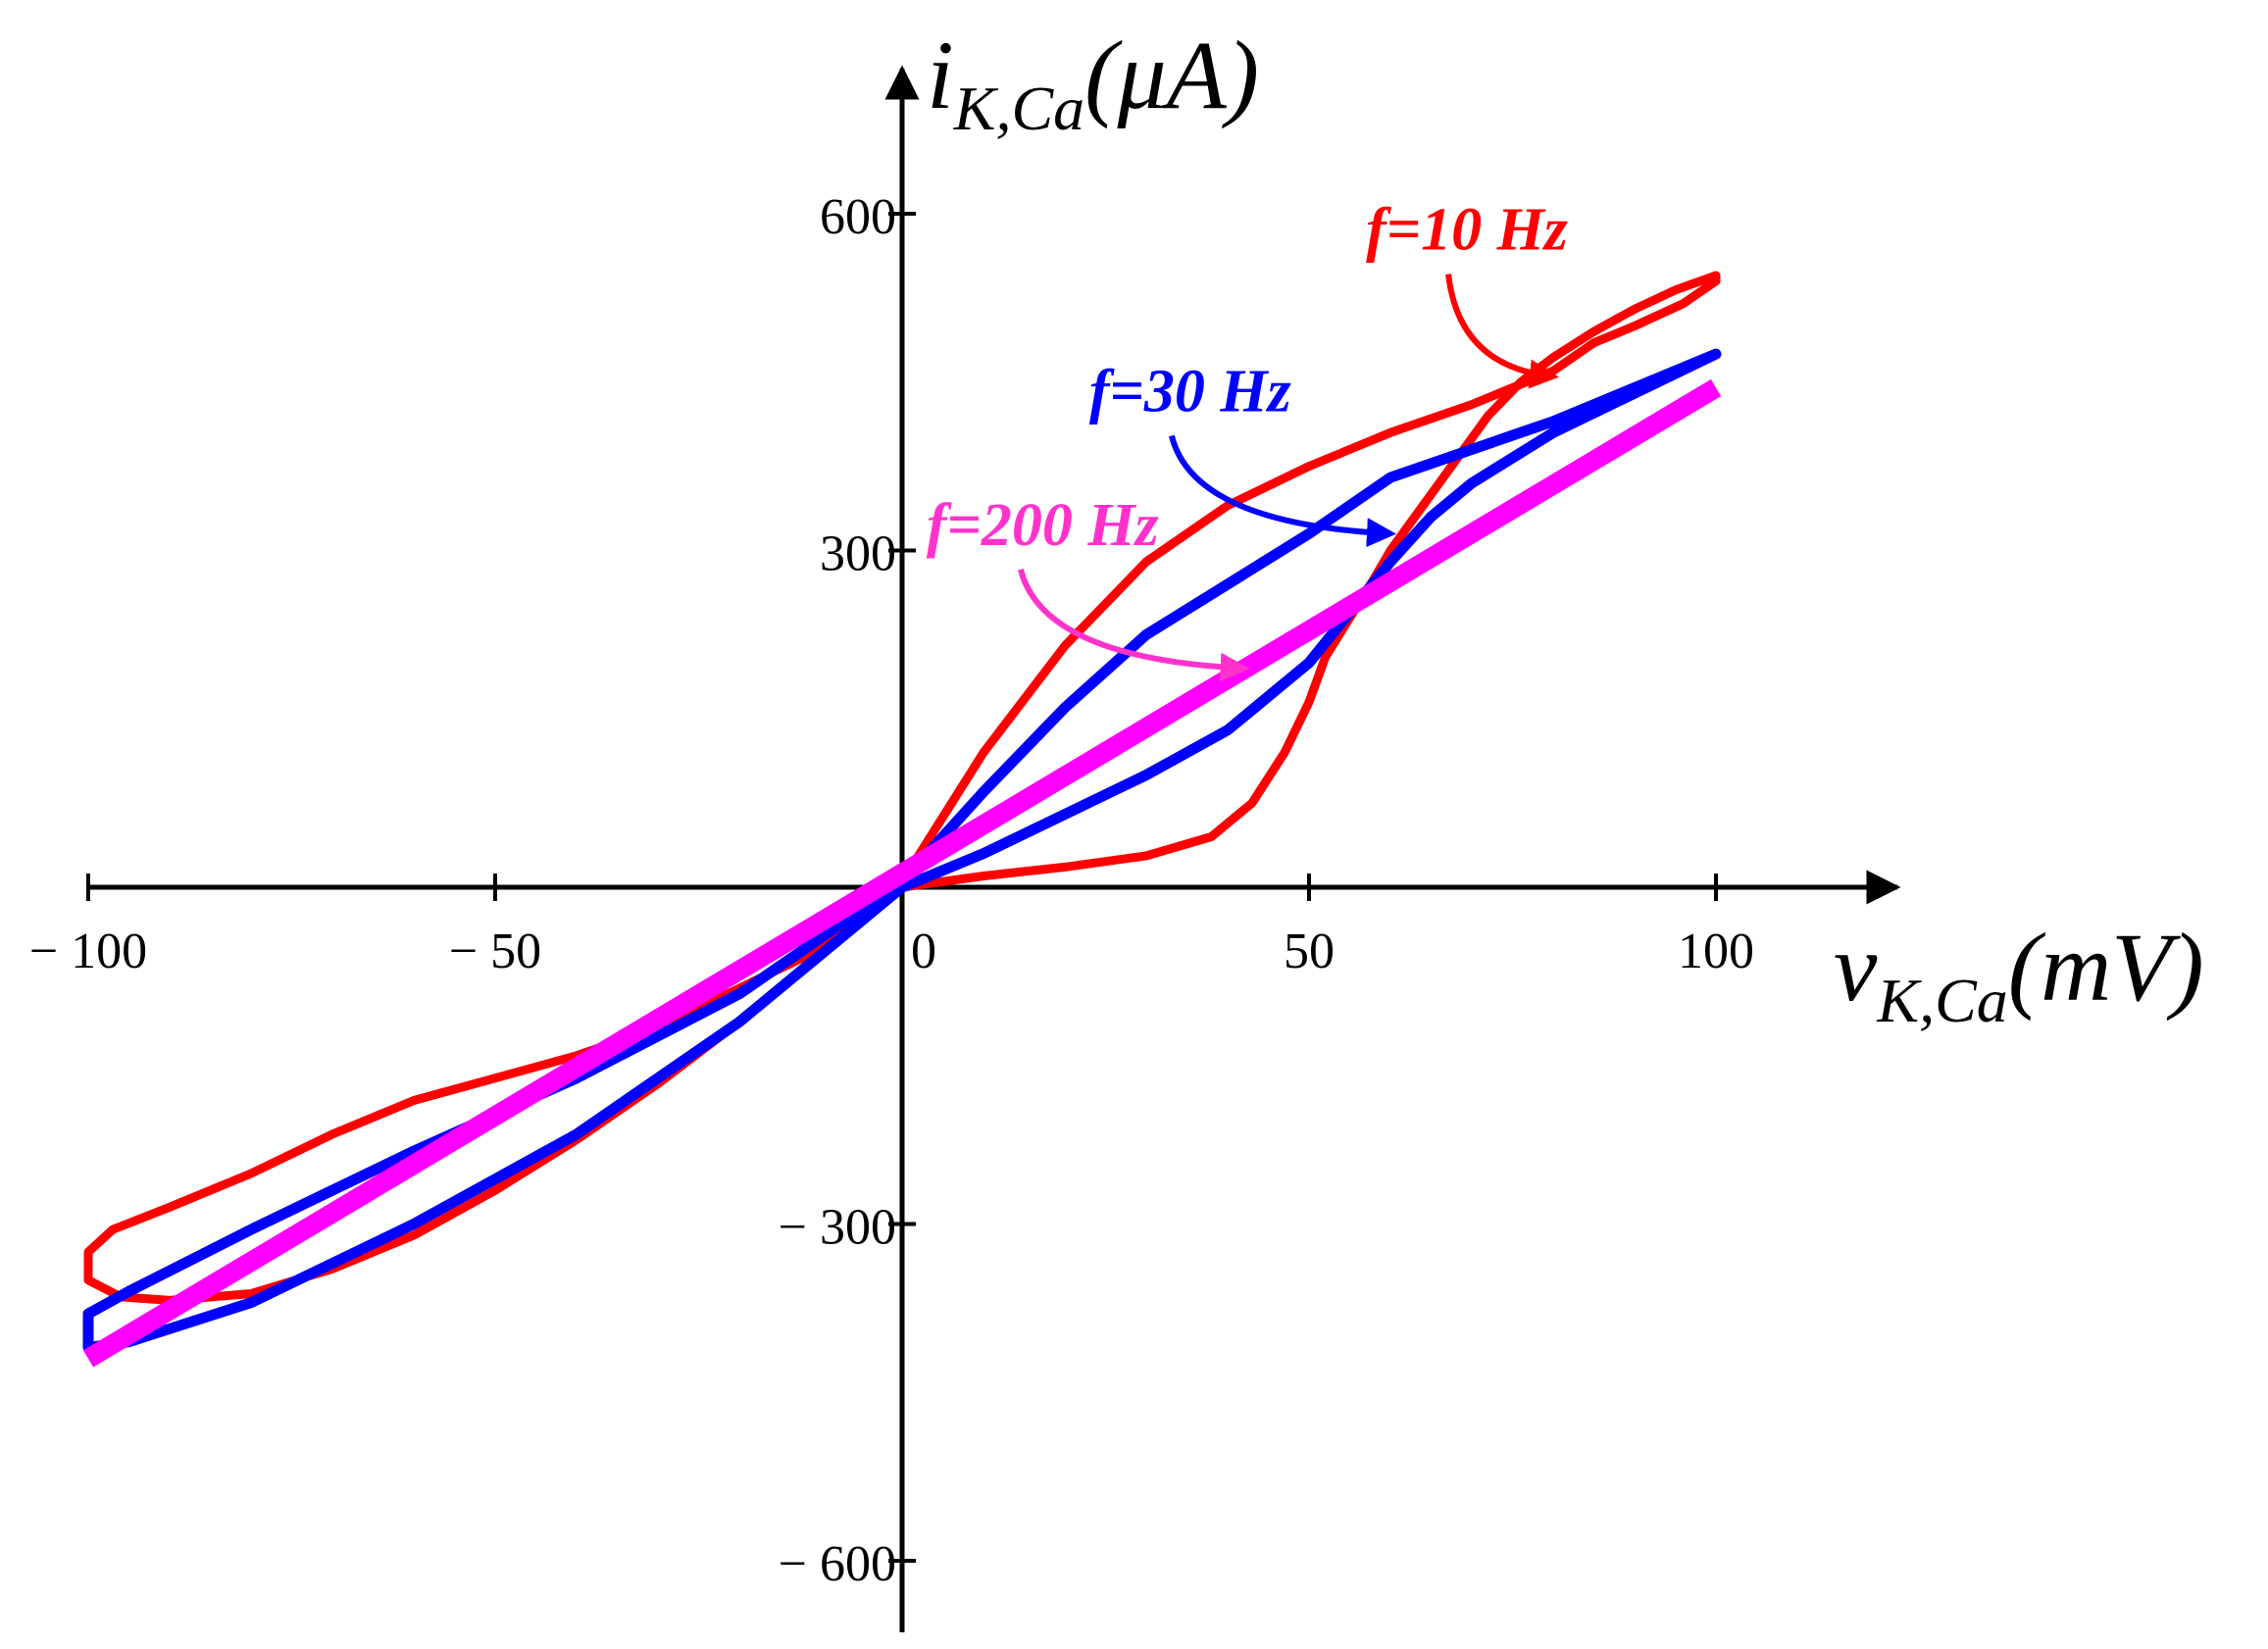  I want to click on x-tick-label: 0, so click(923, 951).